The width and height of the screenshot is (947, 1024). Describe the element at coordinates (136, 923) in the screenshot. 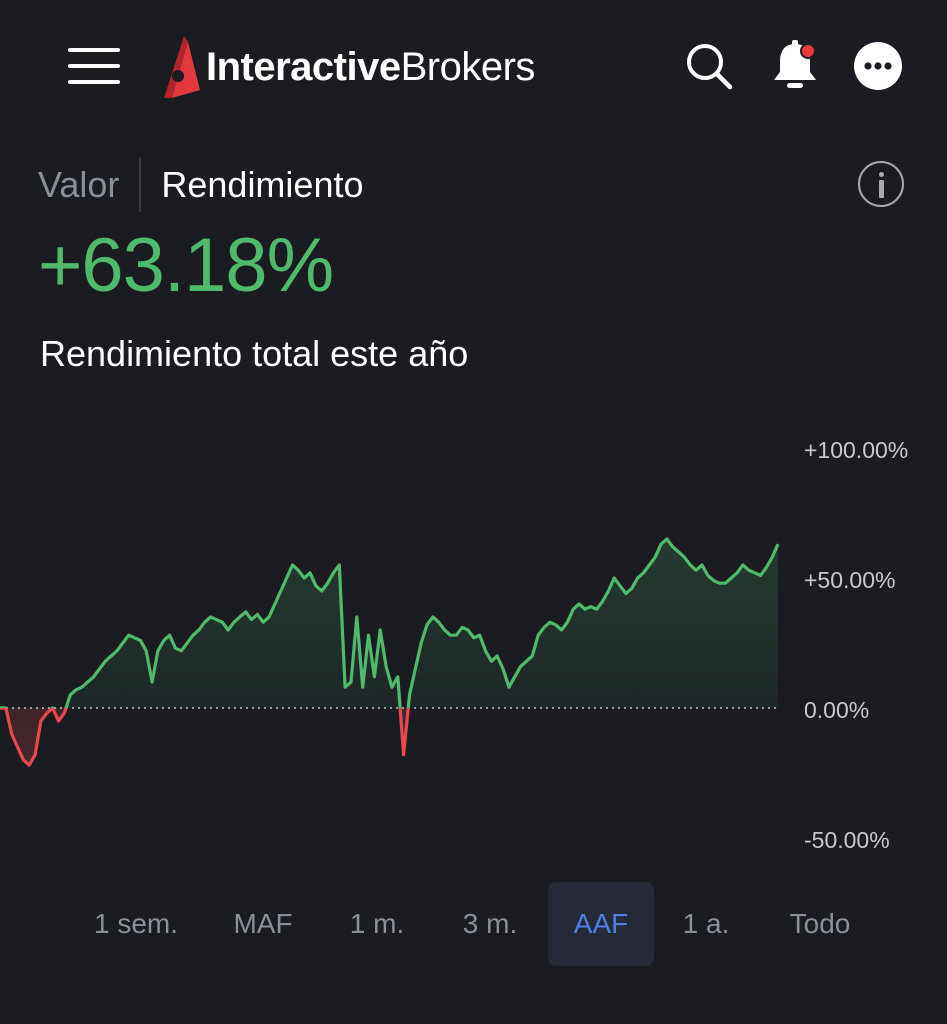

I see `period-1-week: 1 sem.` at that location.